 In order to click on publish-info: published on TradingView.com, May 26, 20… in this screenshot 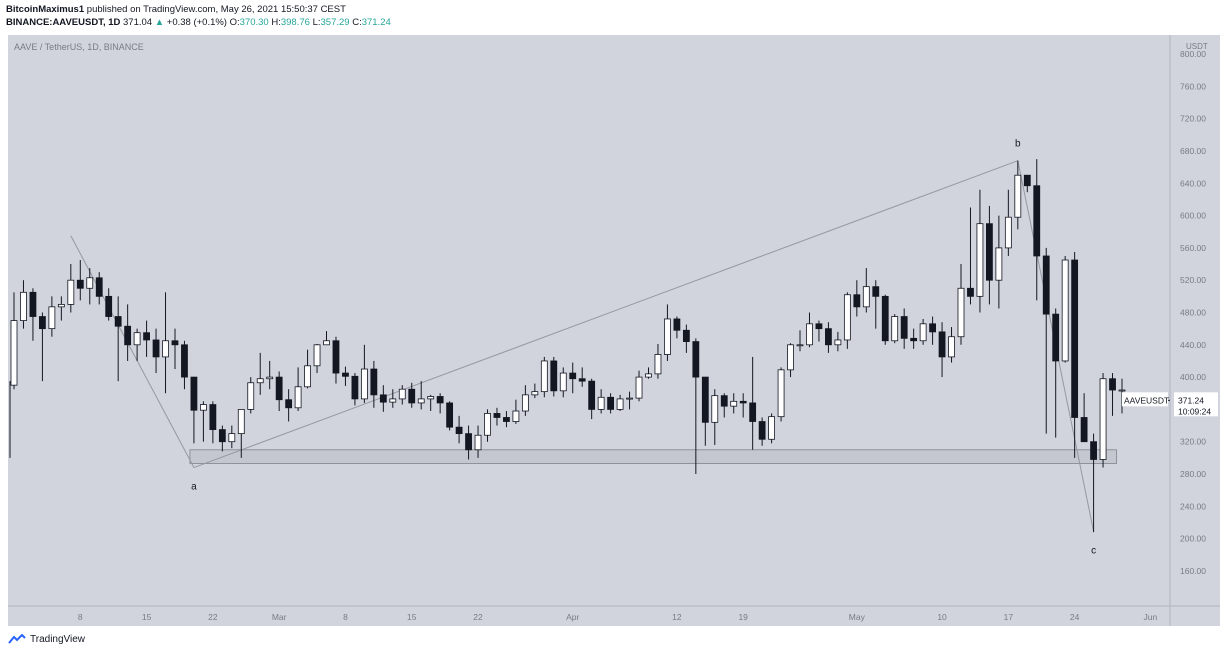, I will do `click(216, 9)`.